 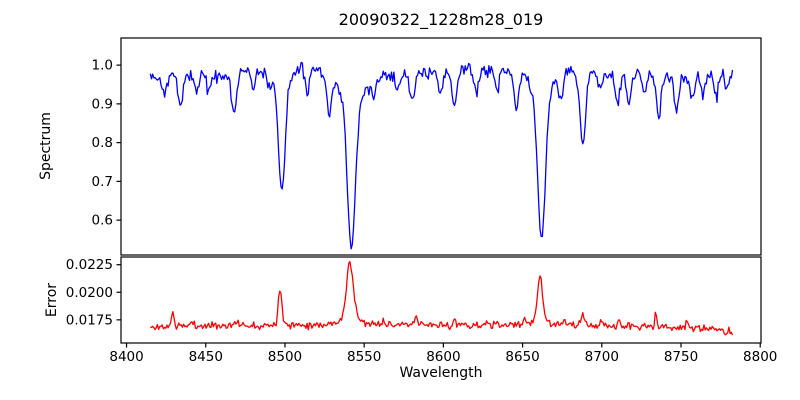 What do you see at coordinates (89, 293) in the screenshot?
I see `y-tick-label: 0.0200` at bounding box center [89, 293].